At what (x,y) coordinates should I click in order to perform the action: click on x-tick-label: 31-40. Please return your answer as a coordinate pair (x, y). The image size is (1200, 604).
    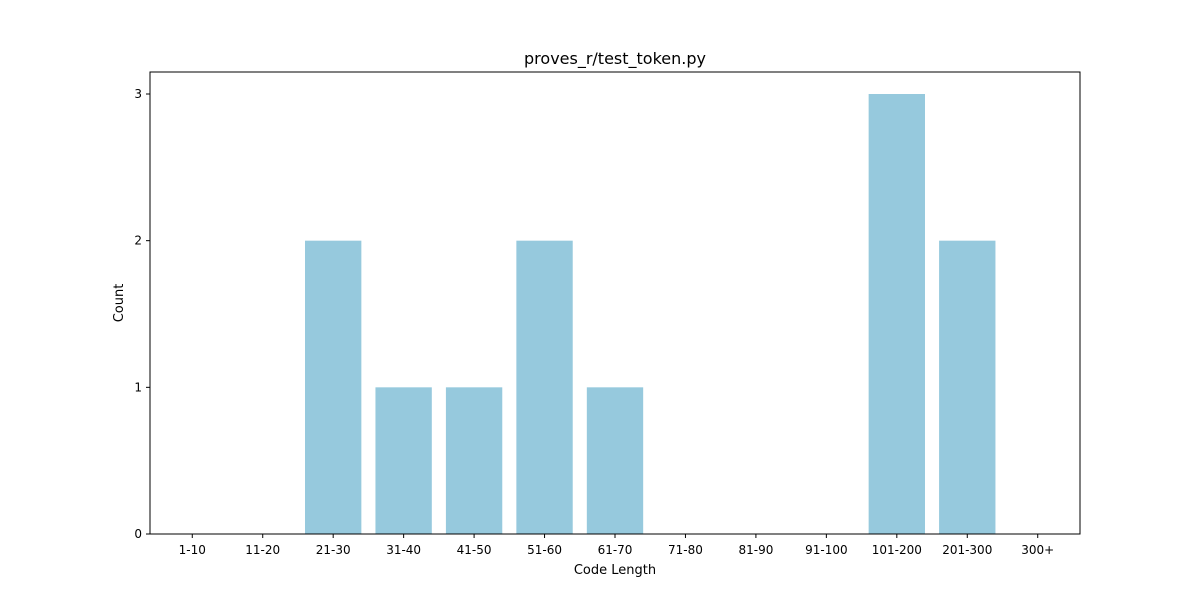
    Looking at the image, I should click on (403, 550).